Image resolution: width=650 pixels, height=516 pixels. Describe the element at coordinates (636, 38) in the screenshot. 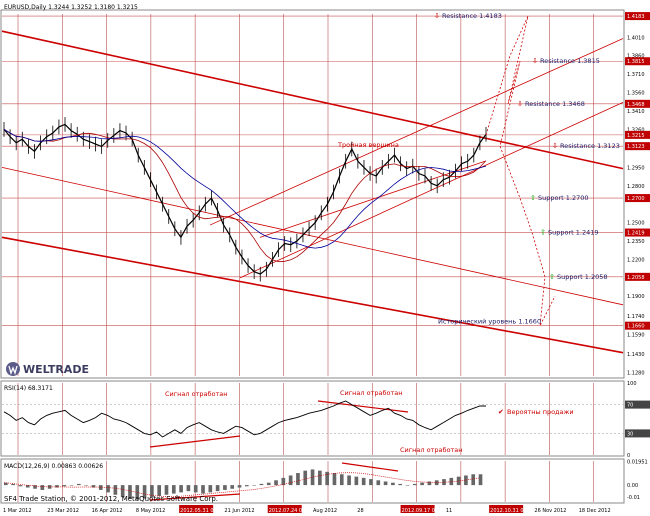

I see `y-tick-label: 1.4010` at that location.